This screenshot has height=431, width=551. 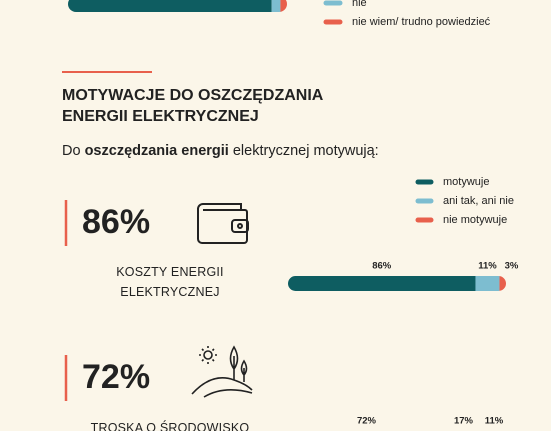 What do you see at coordinates (223, 223) in the screenshot?
I see `wallet-icon` at bounding box center [223, 223].